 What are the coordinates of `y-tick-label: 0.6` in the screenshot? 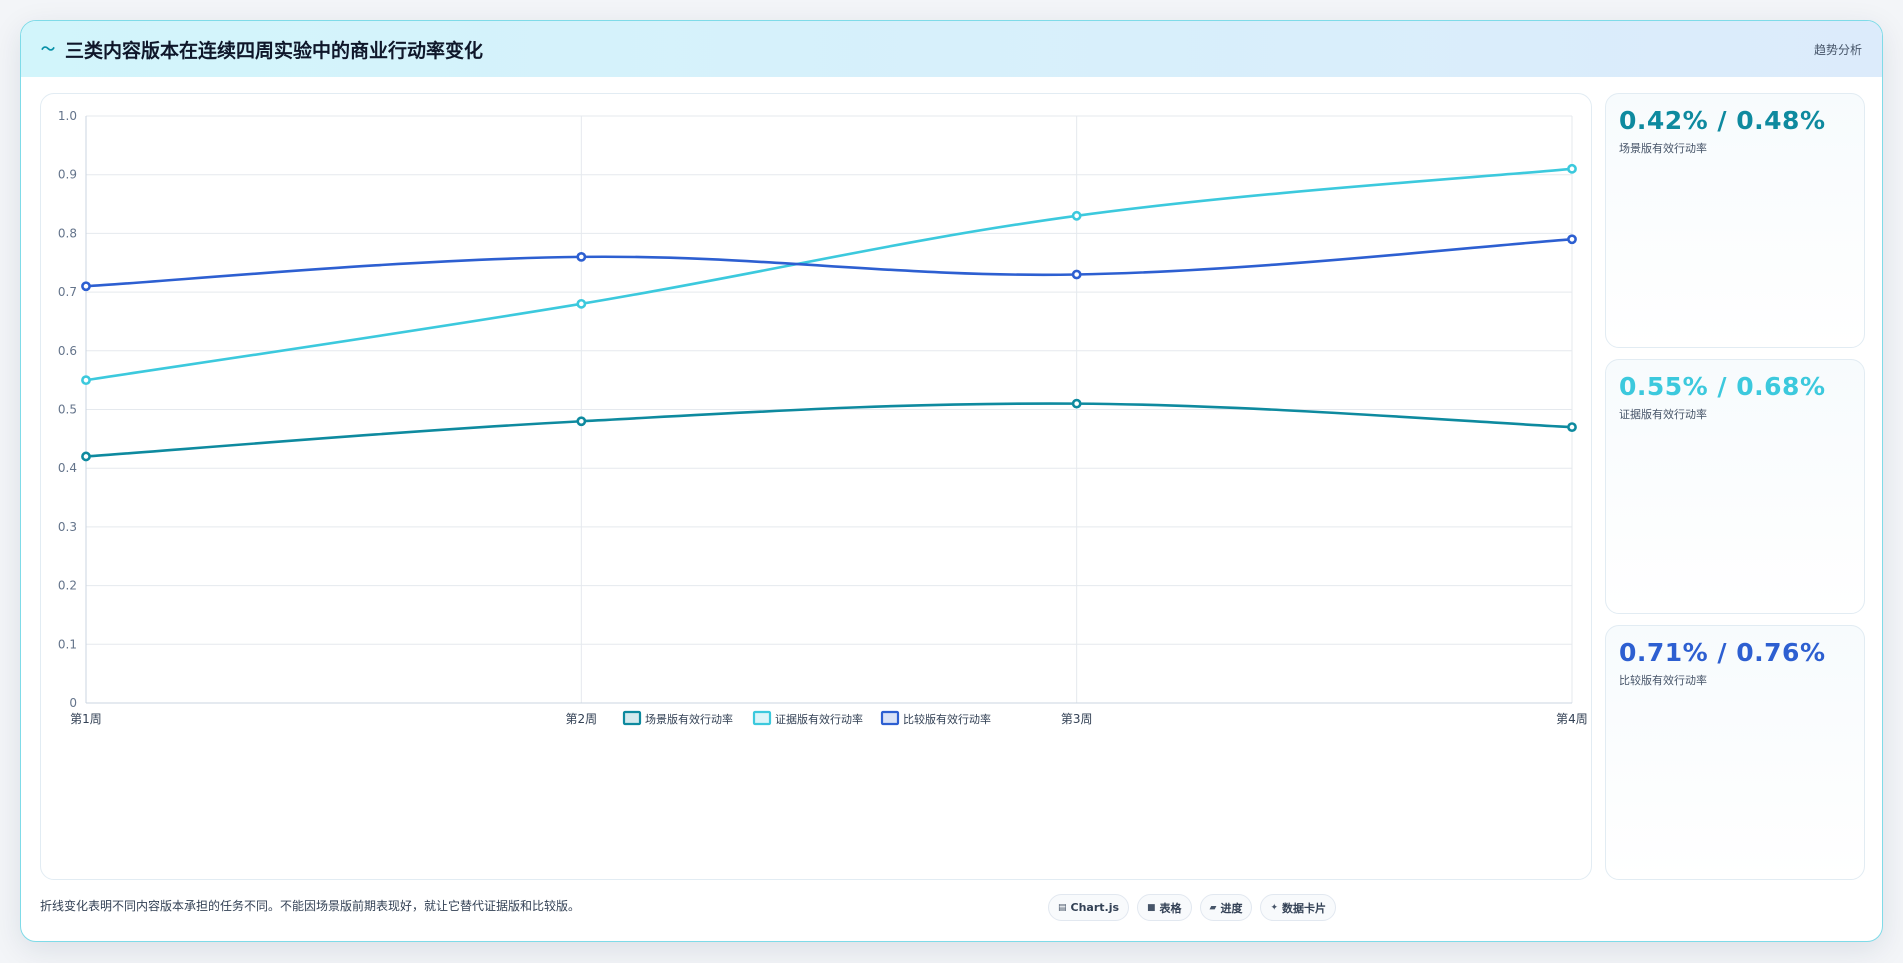 It's located at (67, 351).